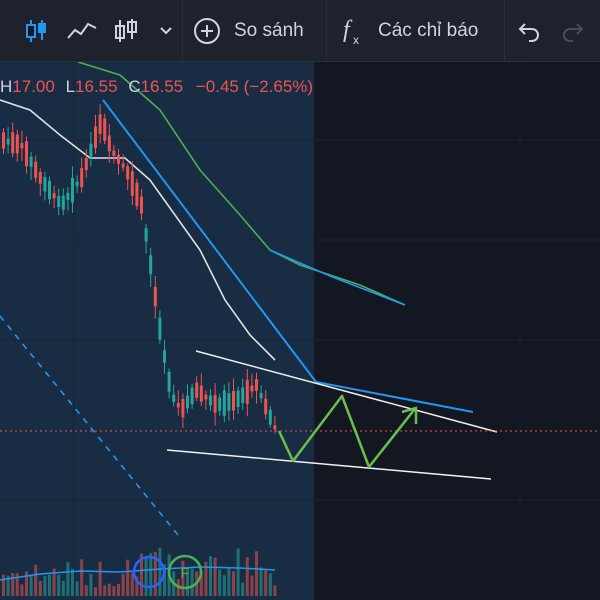 The image size is (600, 600). I want to click on compare-button: So sánh, so click(248, 31).